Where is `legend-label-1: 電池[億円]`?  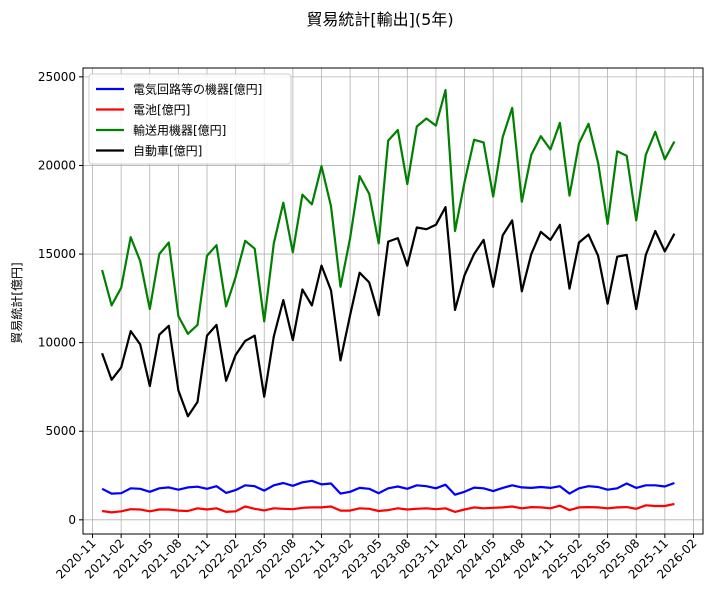 legend-label-1: 電池[億円] is located at coordinates (161, 110).